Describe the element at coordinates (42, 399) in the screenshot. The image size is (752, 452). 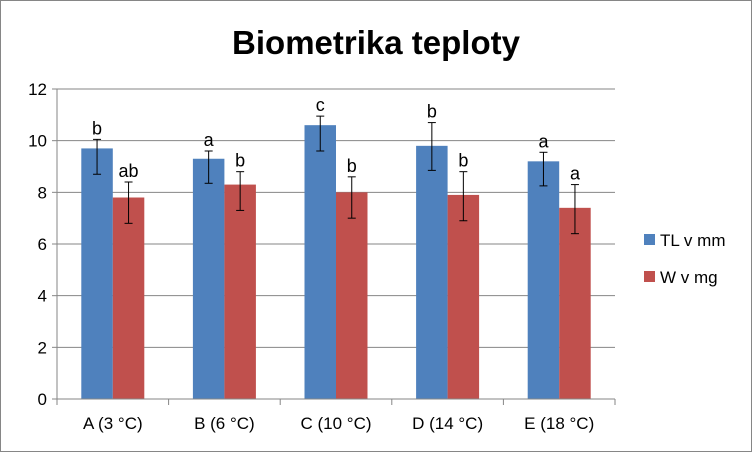
I see `y-tick-label: 0` at that location.